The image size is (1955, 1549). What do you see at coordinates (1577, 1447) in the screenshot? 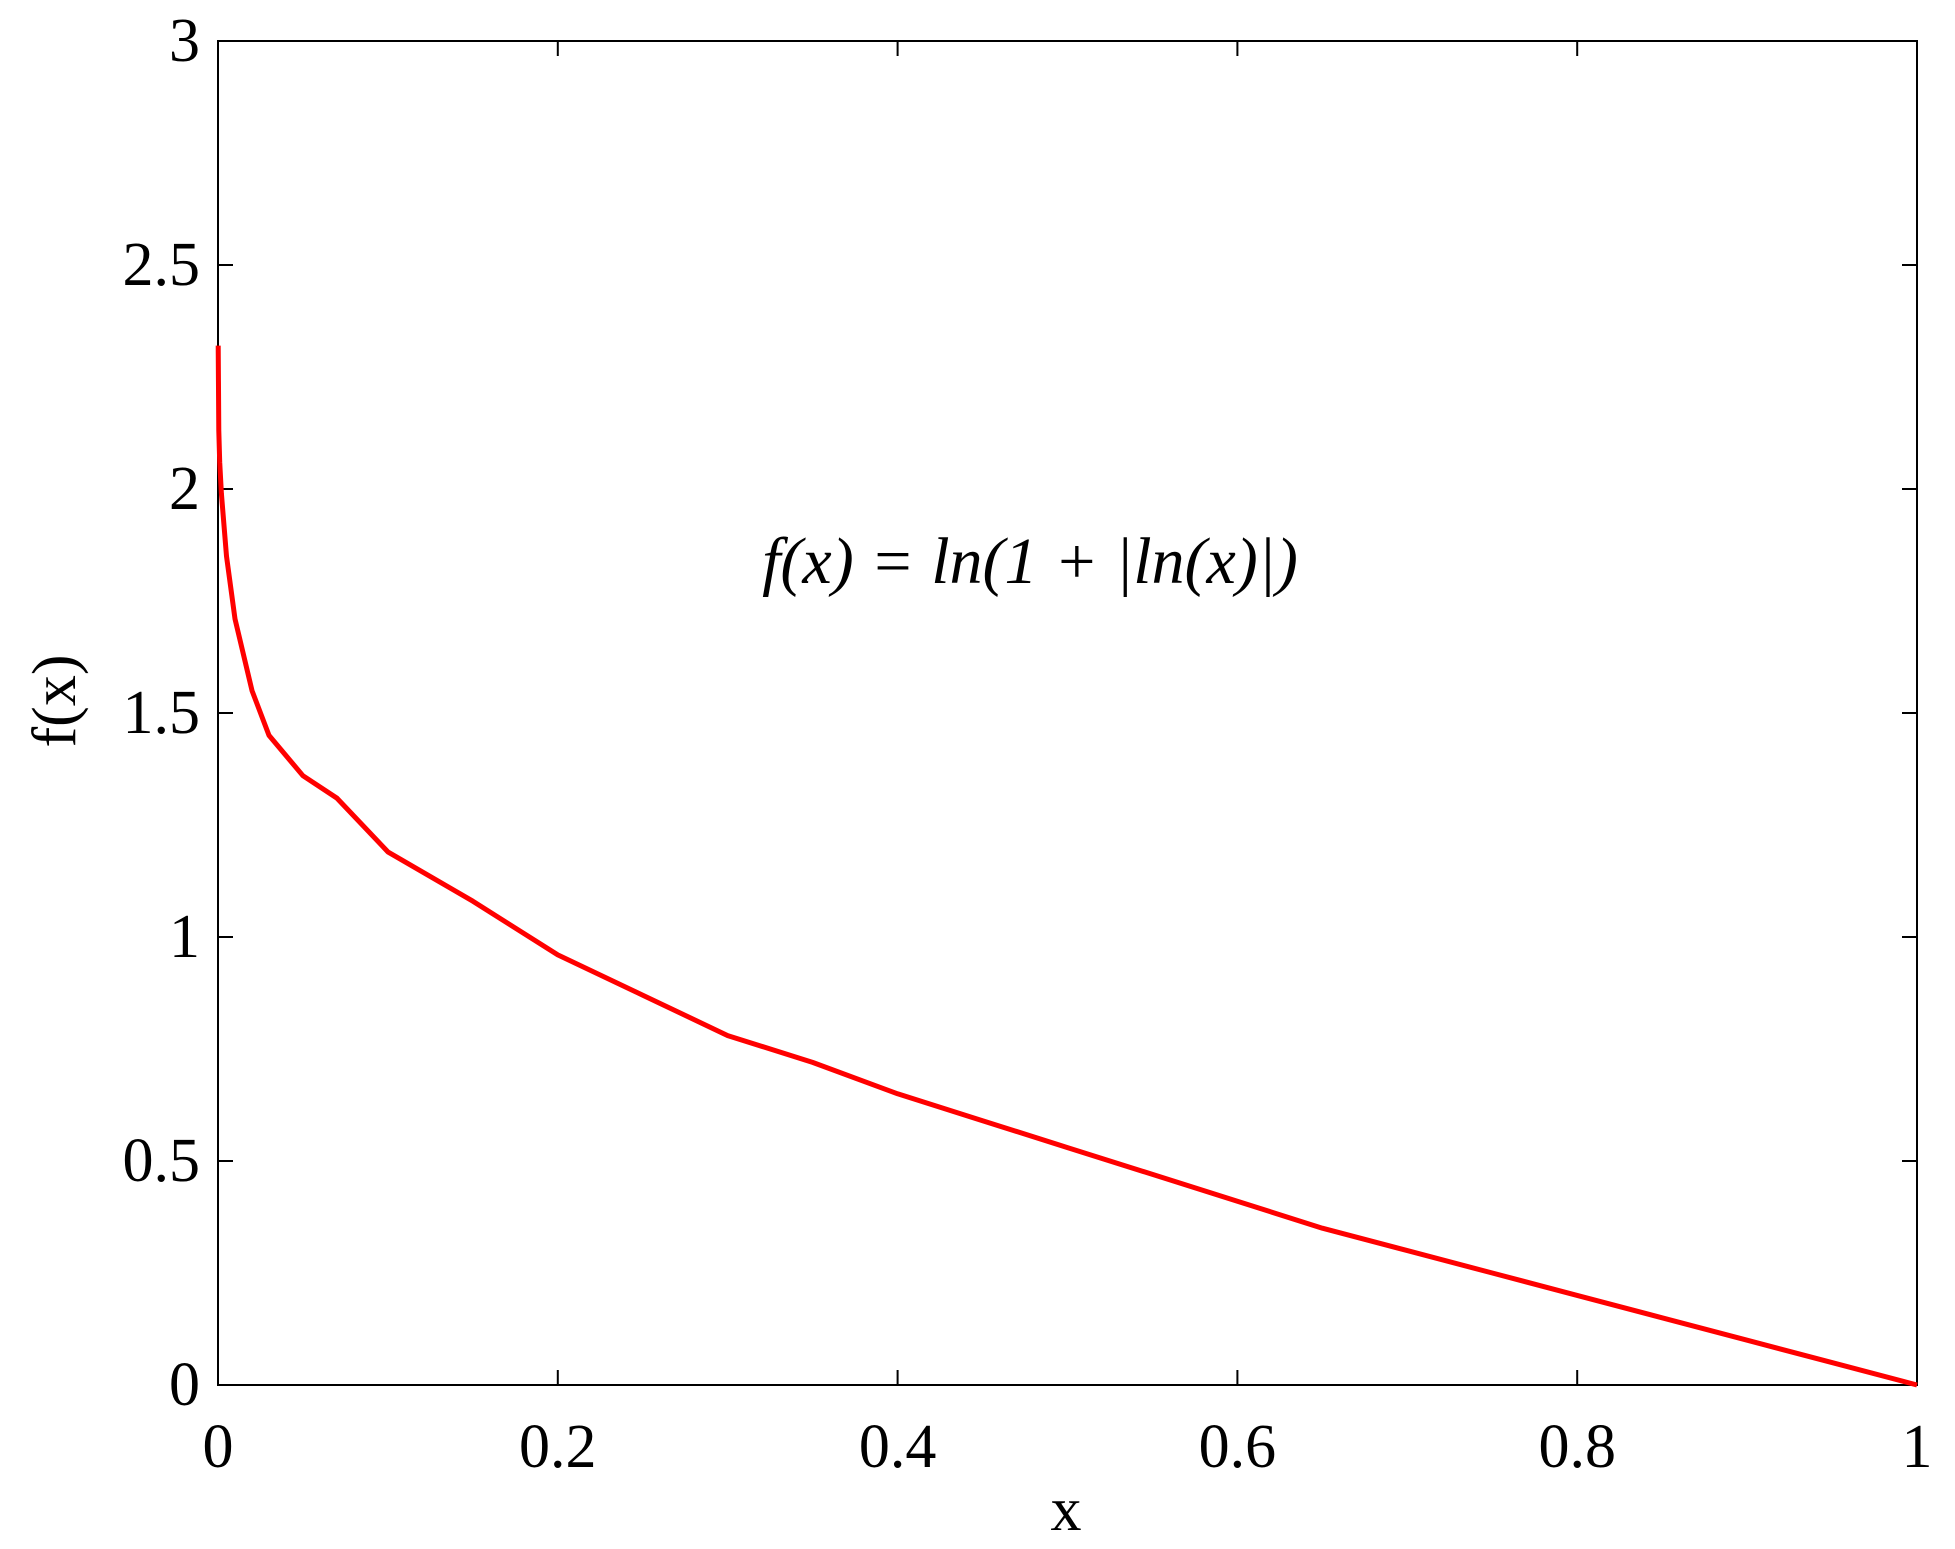
I see `x-tick-label: 0.8` at bounding box center [1577, 1447].